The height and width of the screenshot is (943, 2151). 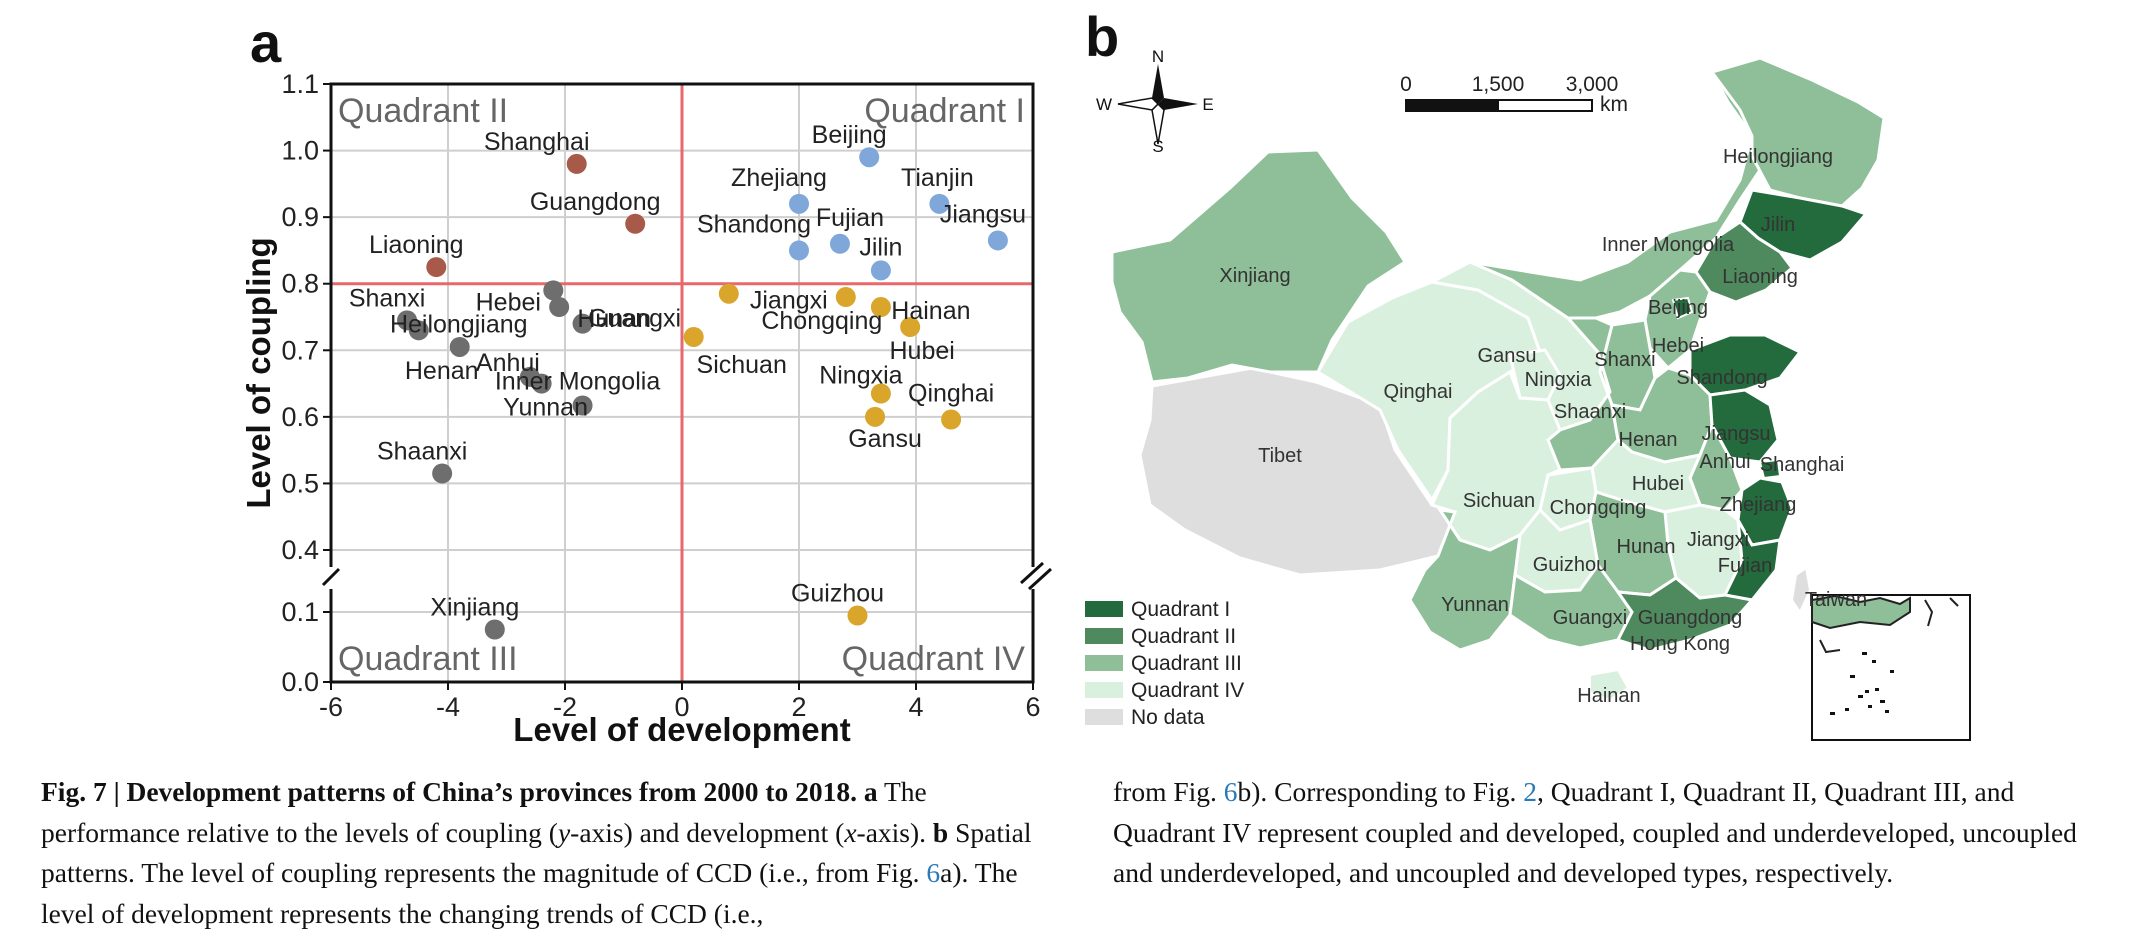 What do you see at coordinates (1891, 667) in the screenshot?
I see `south-china-sea-inset` at bounding box center [1891, 667].